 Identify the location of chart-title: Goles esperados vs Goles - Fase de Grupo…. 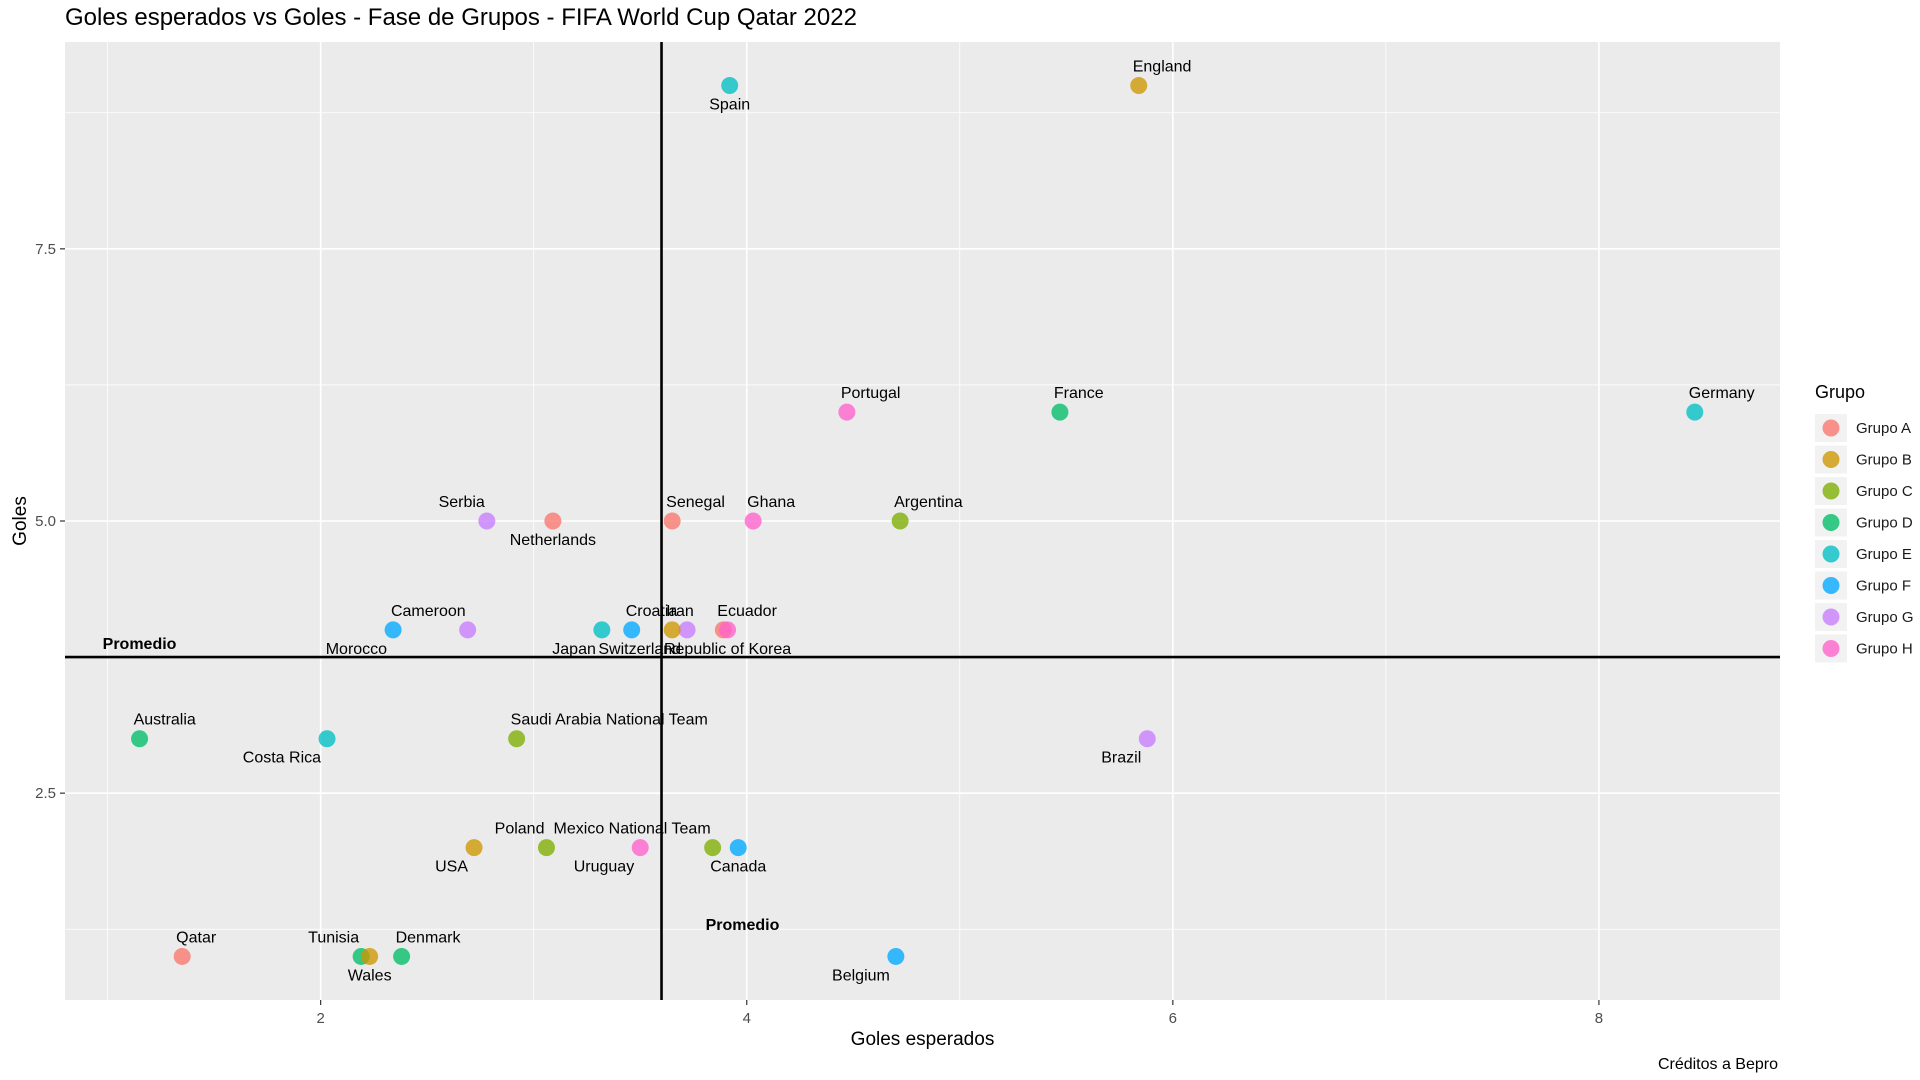
(461, 17).